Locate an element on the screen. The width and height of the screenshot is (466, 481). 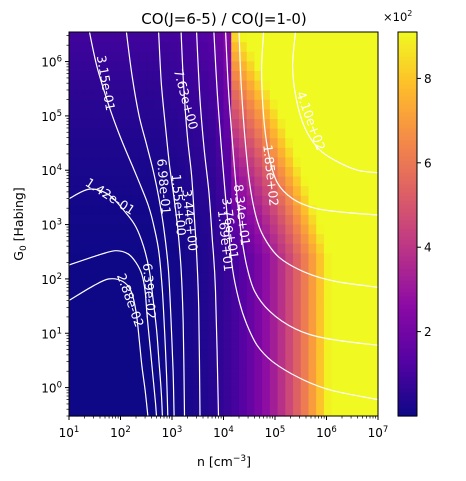
chart-title: CO(J=6-5) / CO(J=1-0) is located at coordinates (224, 19).